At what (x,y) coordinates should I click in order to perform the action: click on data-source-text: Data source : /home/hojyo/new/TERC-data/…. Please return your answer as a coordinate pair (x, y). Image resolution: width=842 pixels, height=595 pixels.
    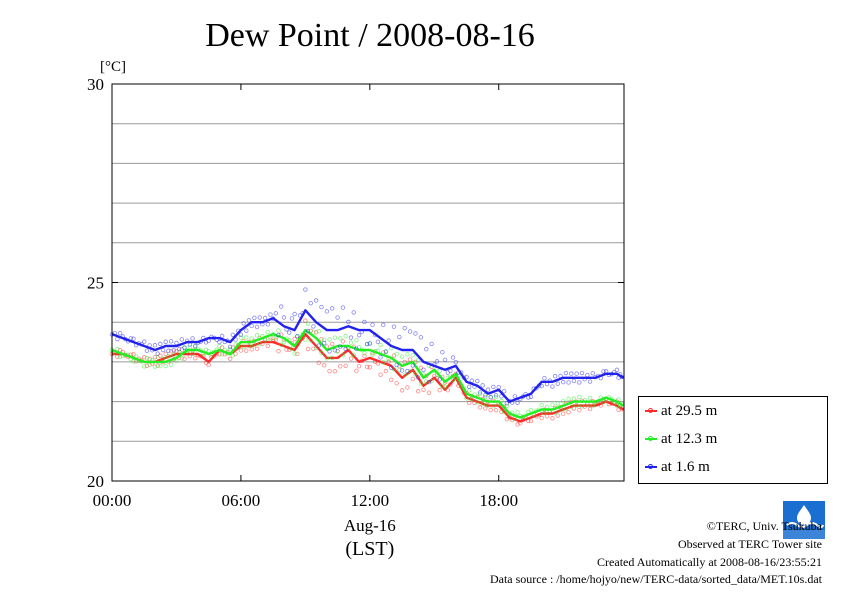
    Looking at the image, I should click on (655, 579).